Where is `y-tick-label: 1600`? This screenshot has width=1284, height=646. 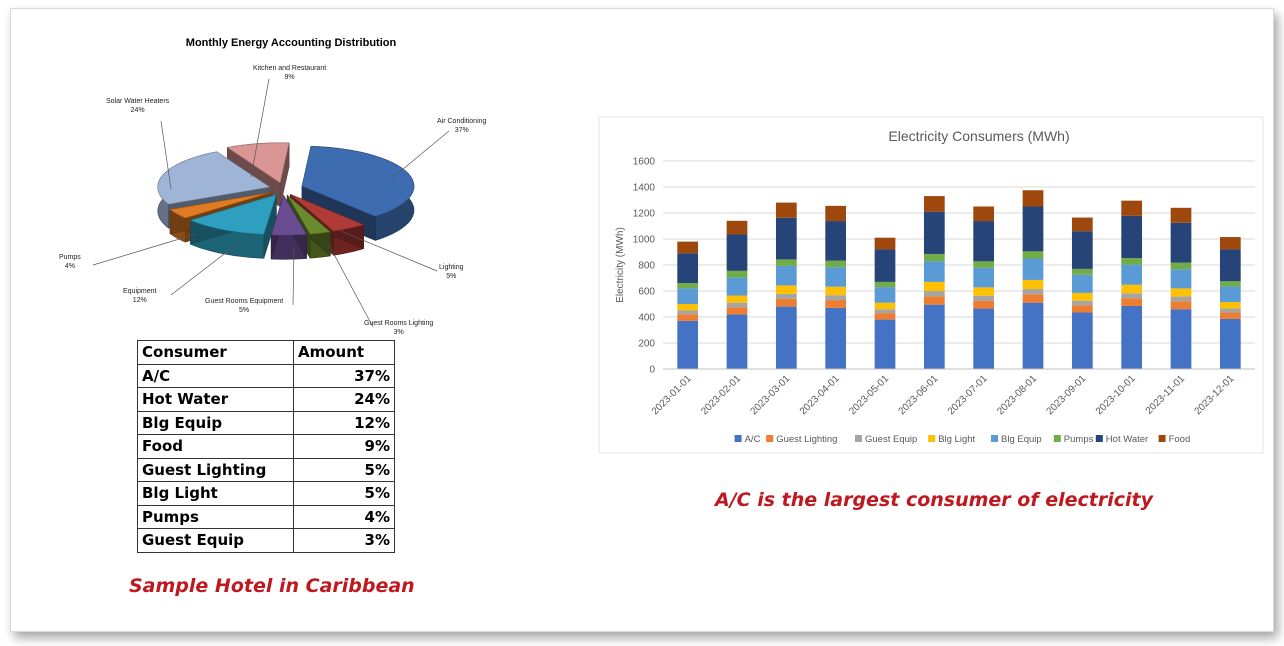 y-tick-label: 1600 is located at coordinates (644, 162).